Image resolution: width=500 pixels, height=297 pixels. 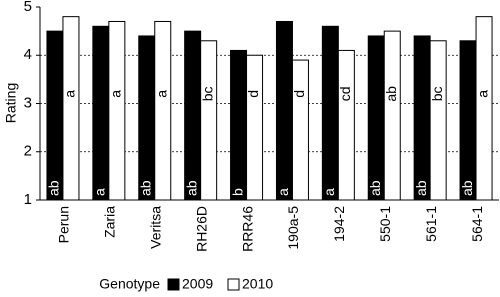 What do you see at coordinates (257, 284) in the screenshot?
I see `legend-label: 2010` at bounding box center [257, 284].